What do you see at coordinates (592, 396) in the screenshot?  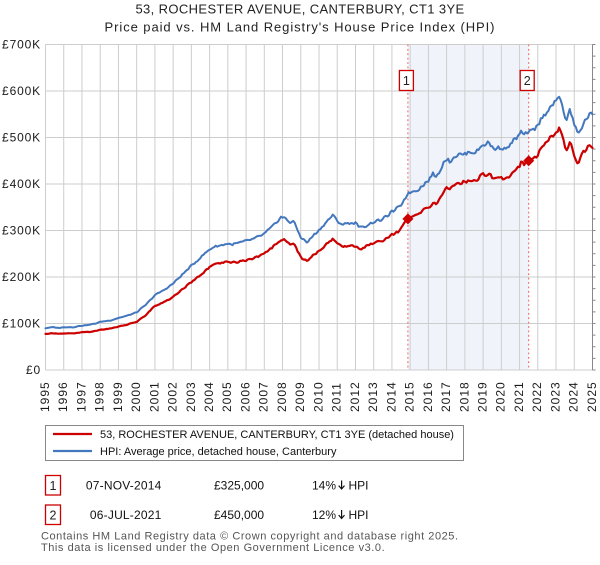 I see `svg-text: 2025` at bounding box center [592, 396].